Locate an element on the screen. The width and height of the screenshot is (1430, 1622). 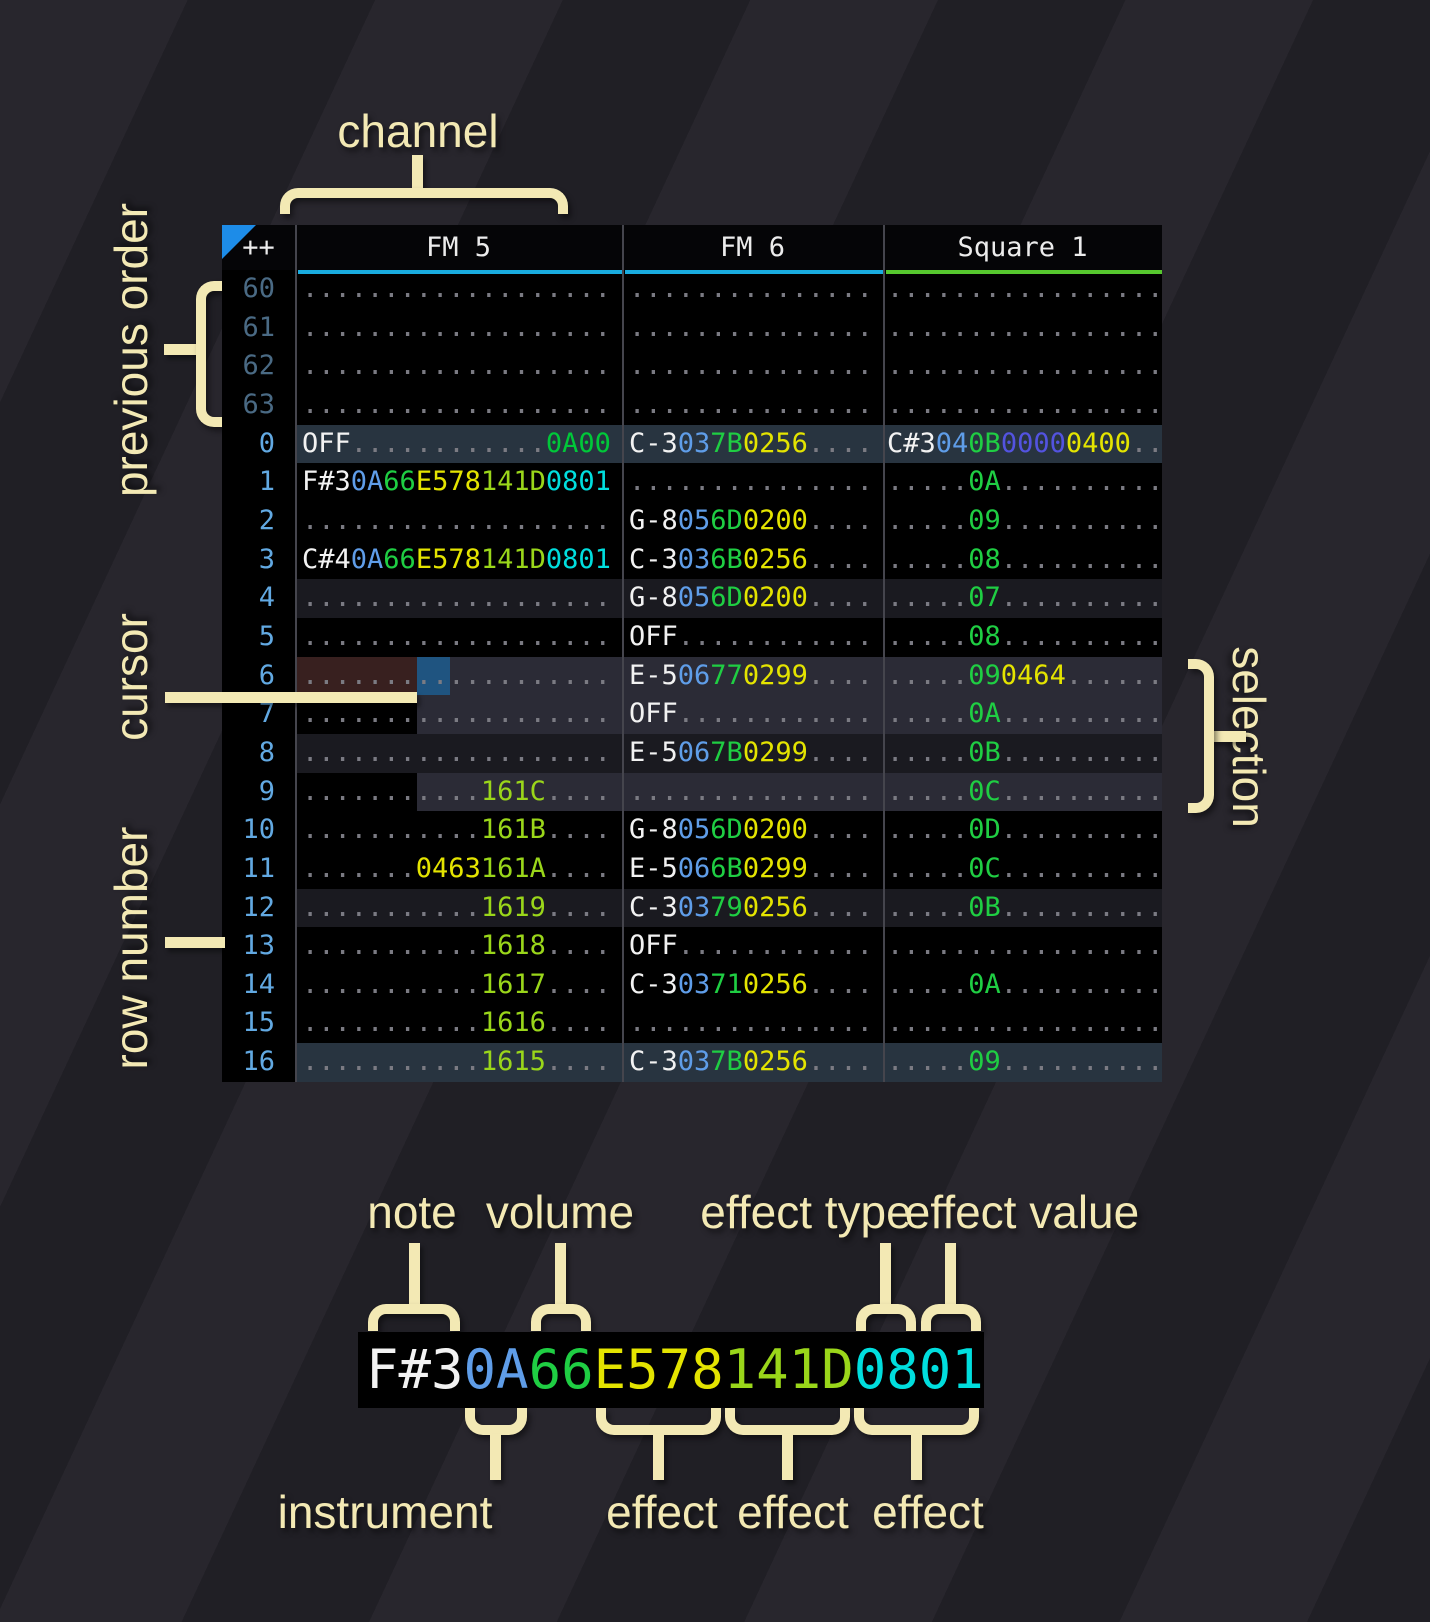
channel-cell-sq1: C#3040B00000400.. is located at coordinates (1022, 444).